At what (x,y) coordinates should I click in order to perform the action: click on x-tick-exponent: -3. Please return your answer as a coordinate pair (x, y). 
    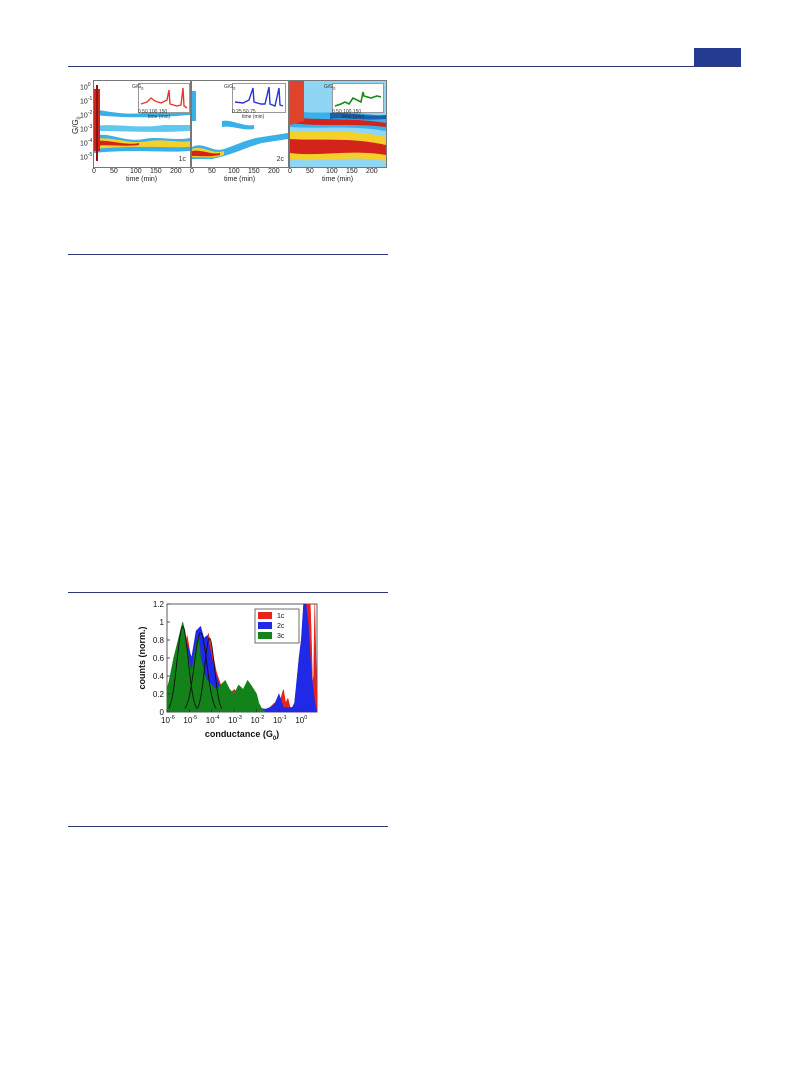
    Looking at the image, I should click on (239, 718).